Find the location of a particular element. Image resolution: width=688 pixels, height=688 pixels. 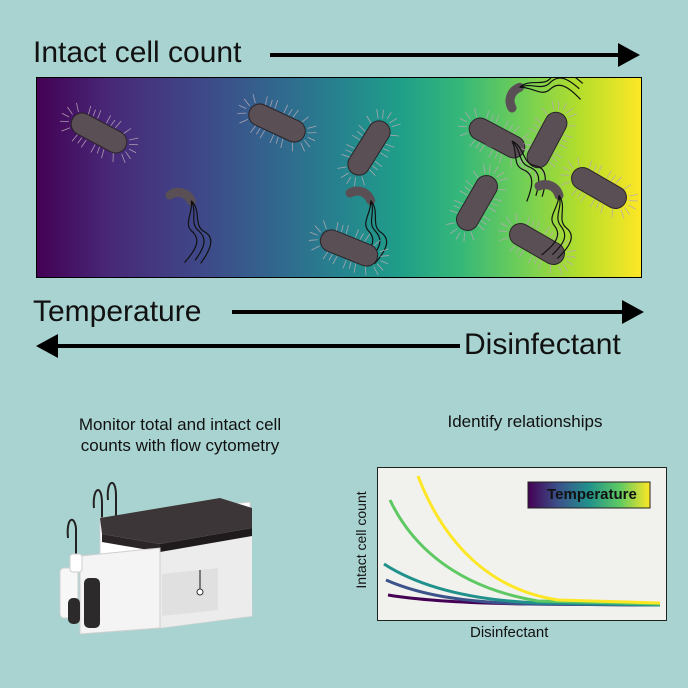

intact-cell-count-label: Intact cell count is located at coordinates (137, 52).